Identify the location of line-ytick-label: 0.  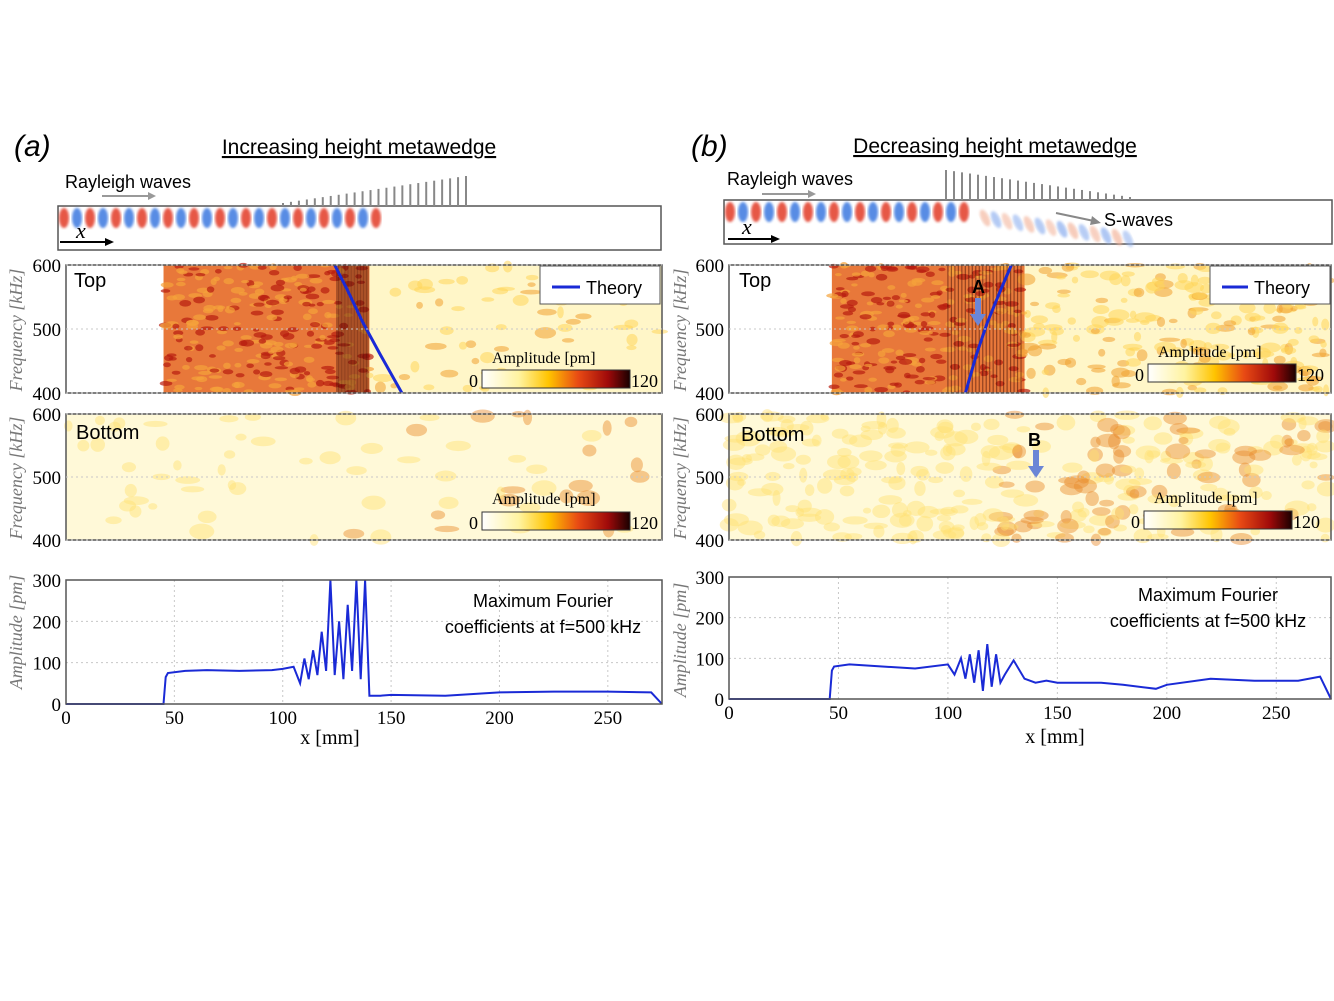
(720, 700).